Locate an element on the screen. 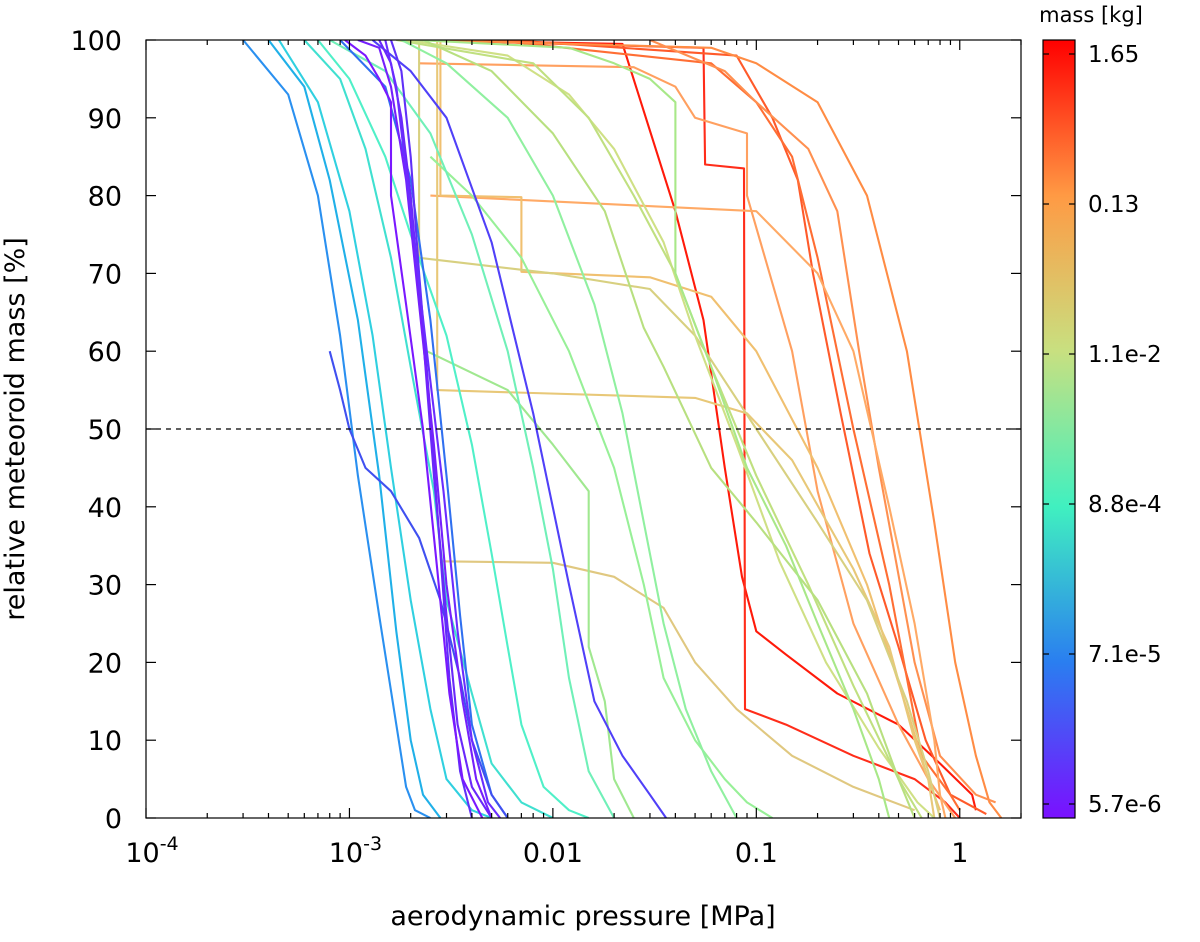 The image size is (1200, 942). series-line-m17 is located at coordinates (530, 584).